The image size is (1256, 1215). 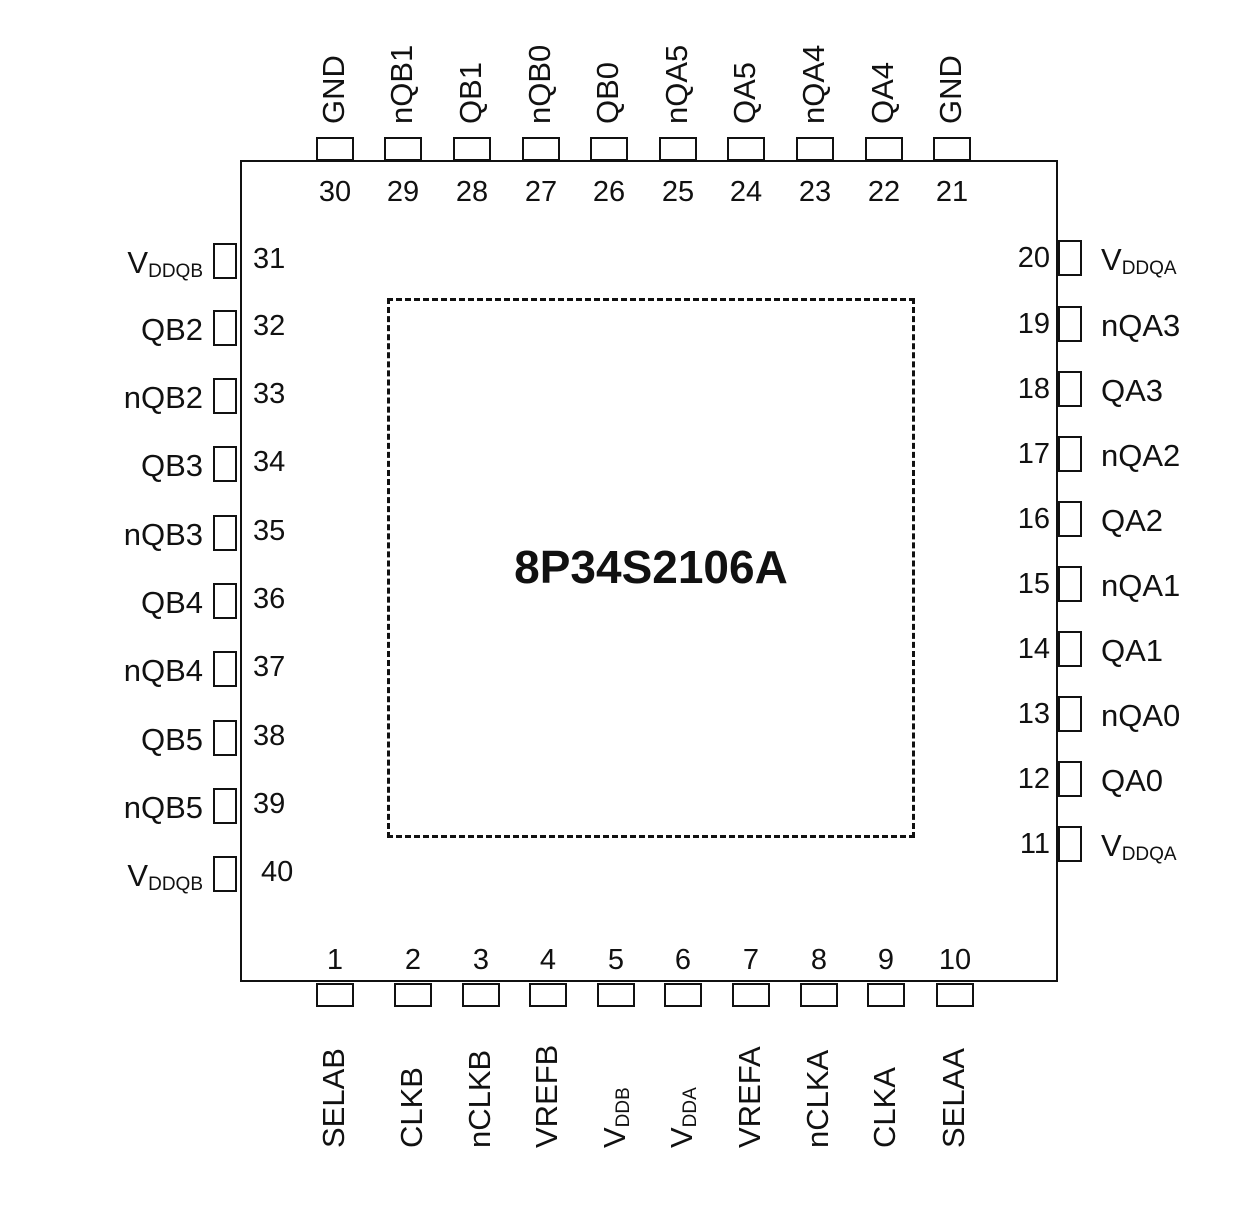 I want to click on pin-number-6: 6, so click(x=683, y=960).